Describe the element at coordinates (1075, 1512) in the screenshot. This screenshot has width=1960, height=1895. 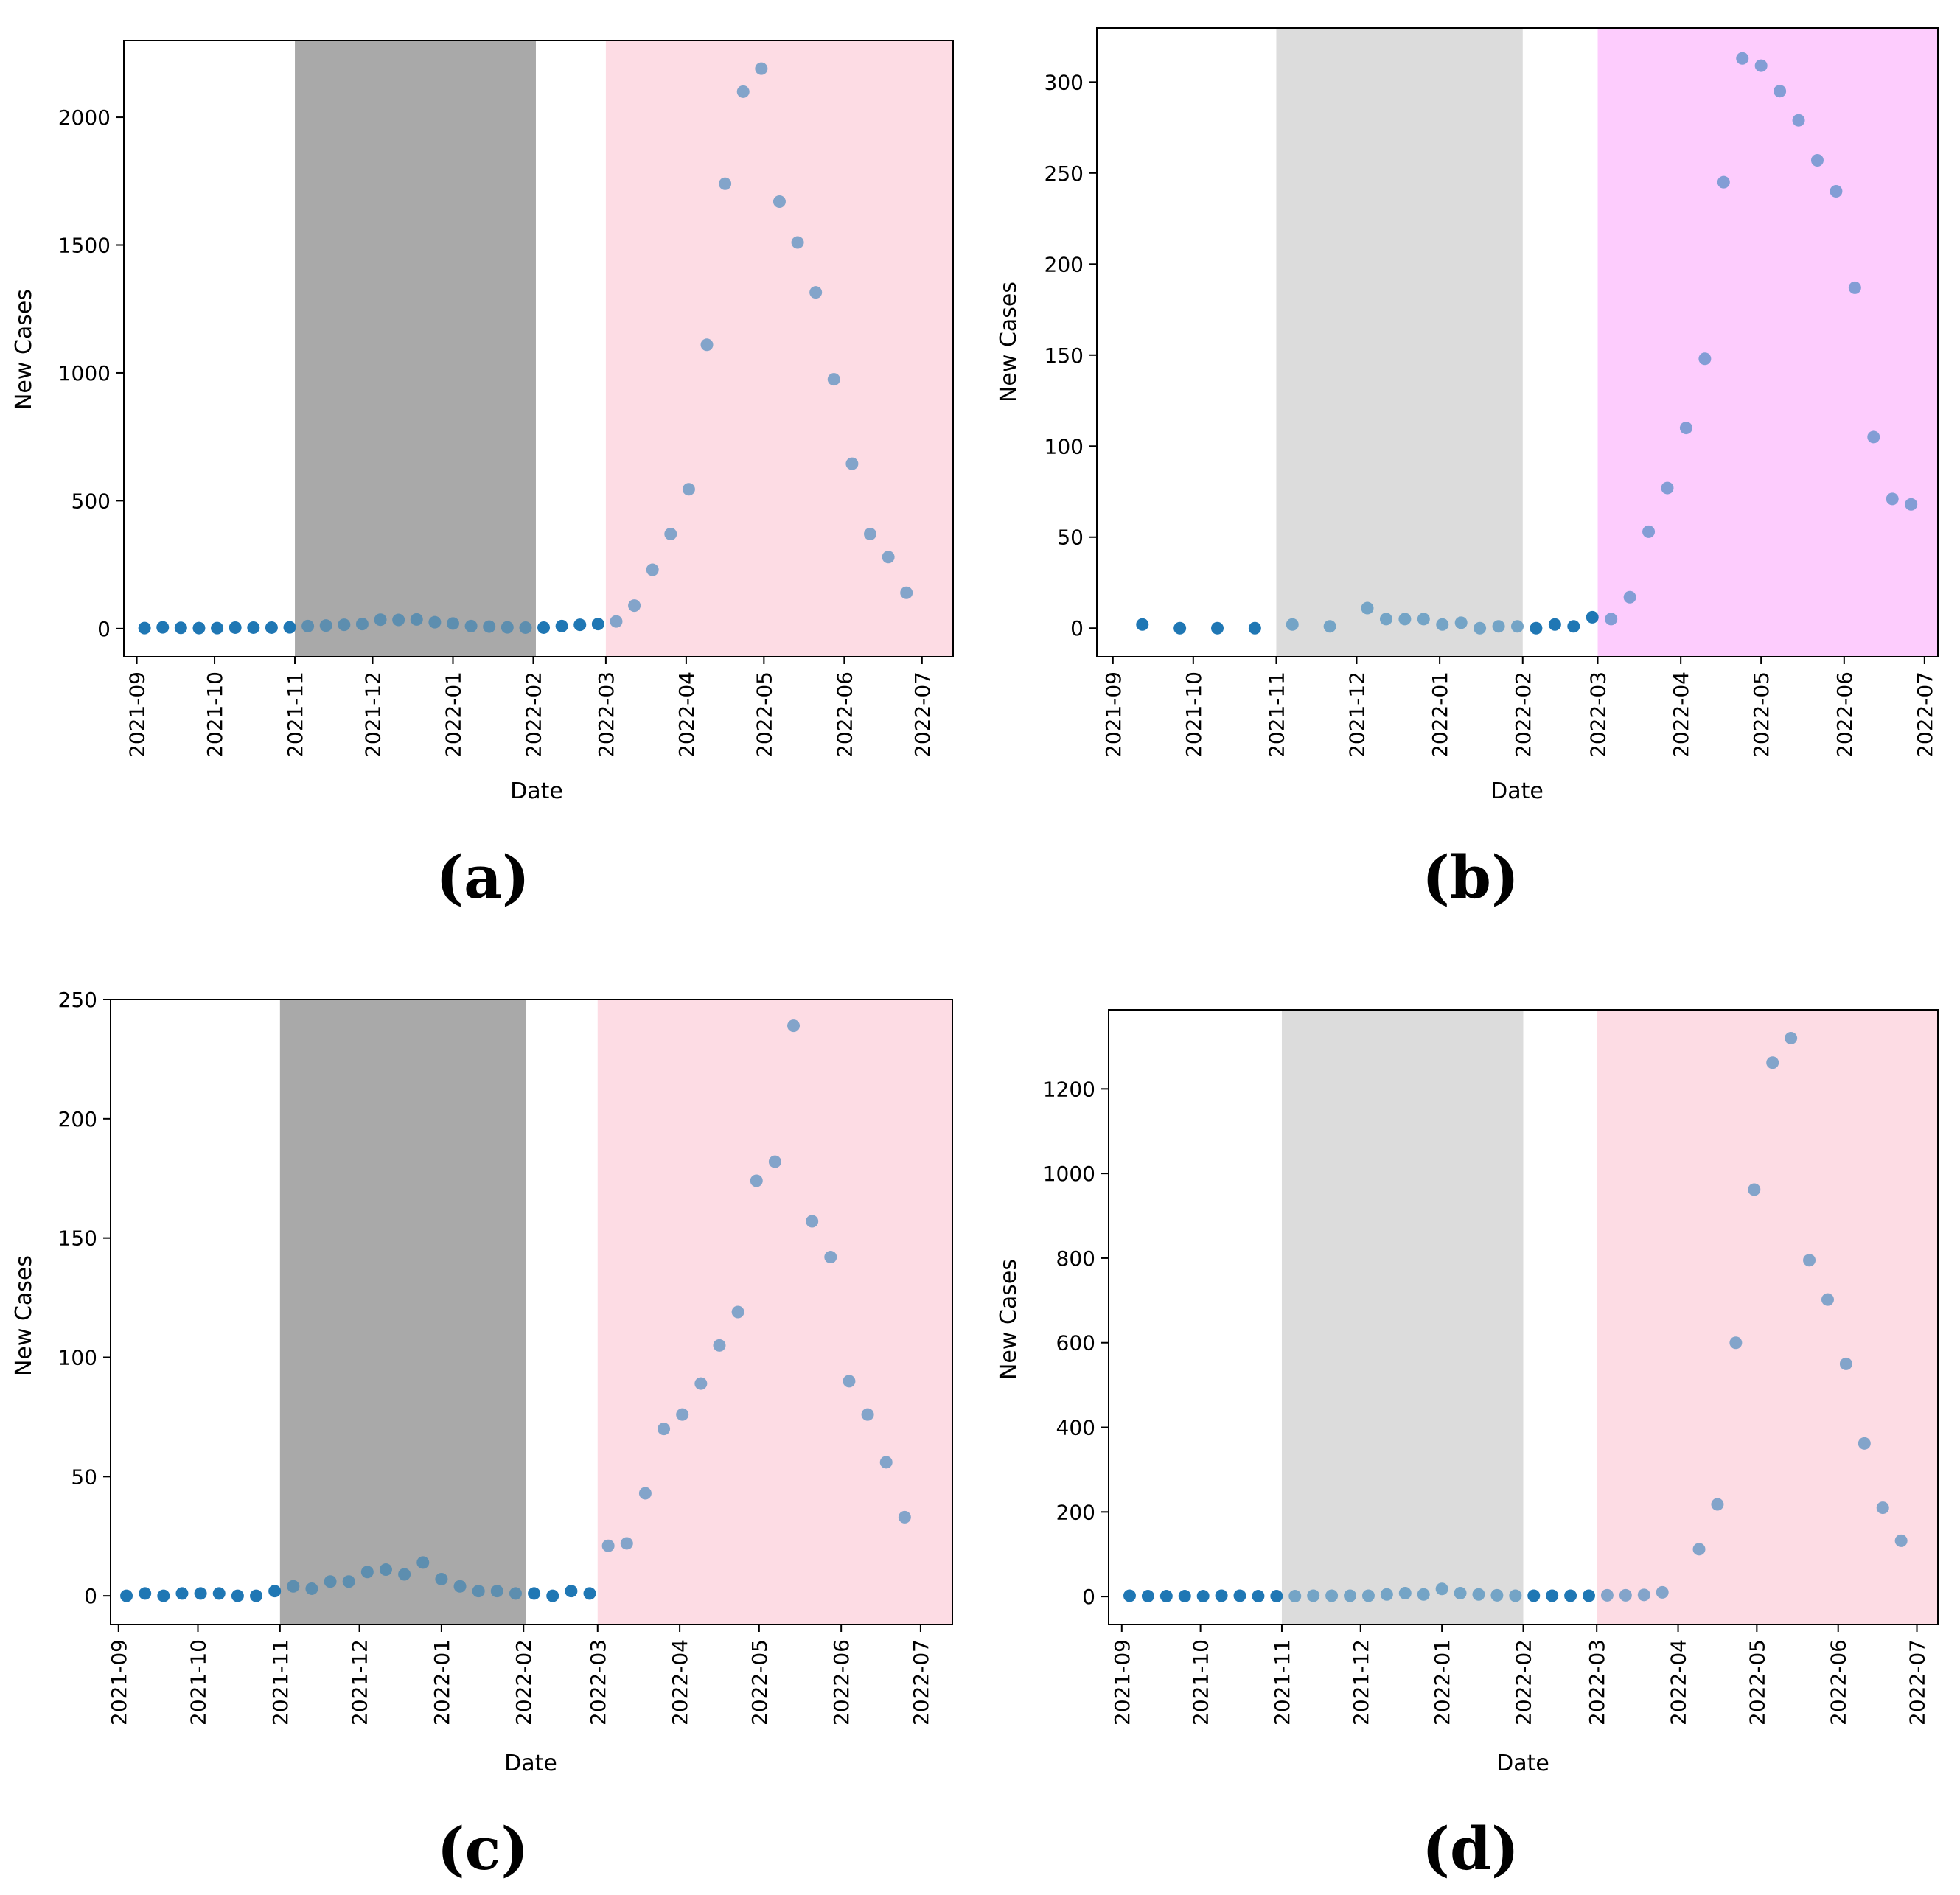
I see `y-tick-label: 200` at that location.